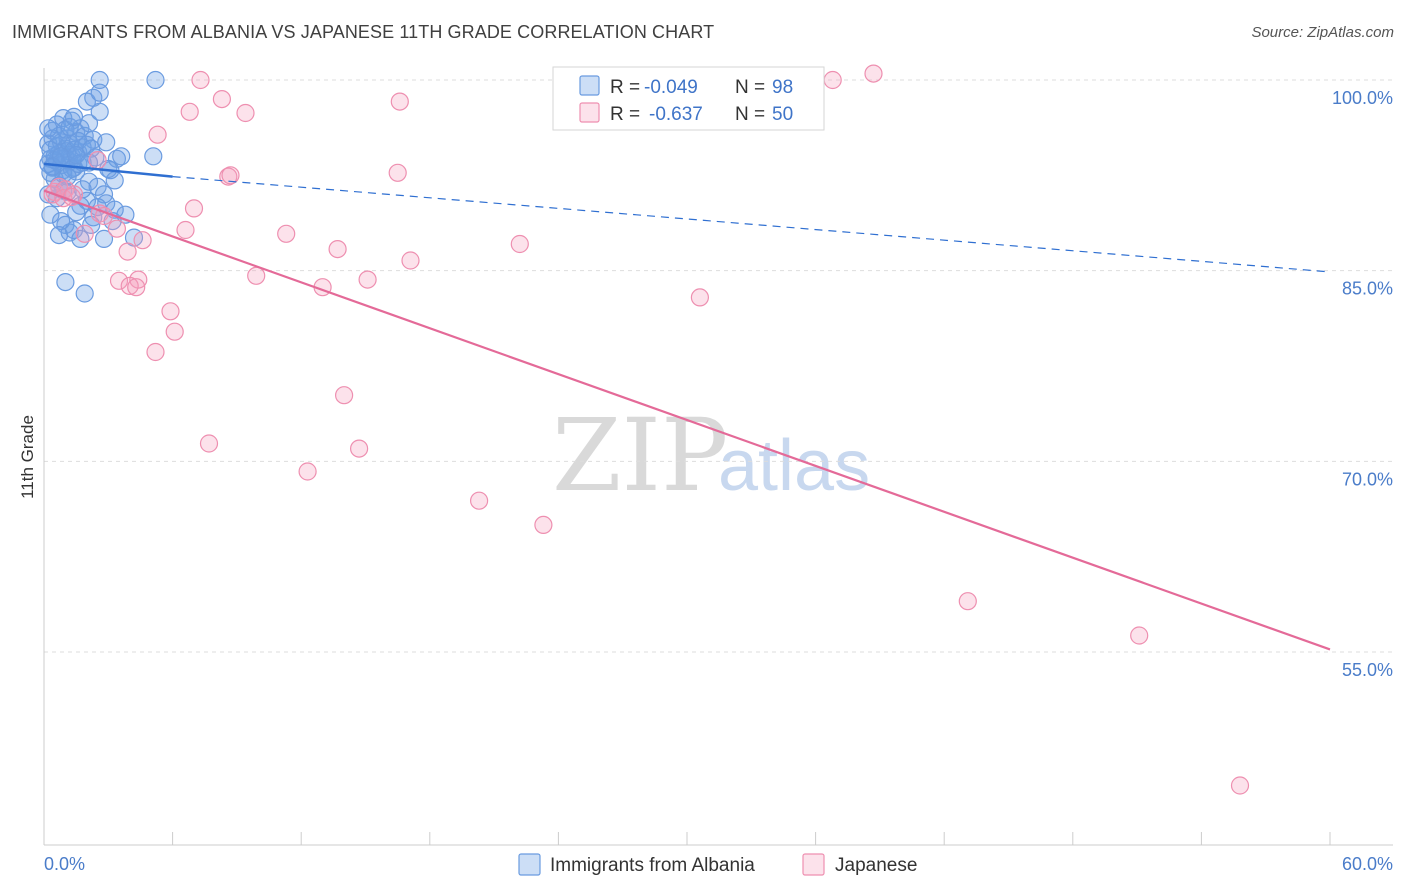 This screenshot has width=1406, height=892. What do you see at coordinates (671, 87) in the screenshot?
I see `legend-r-value-1: -0.049` at bounding box center [671, 87].